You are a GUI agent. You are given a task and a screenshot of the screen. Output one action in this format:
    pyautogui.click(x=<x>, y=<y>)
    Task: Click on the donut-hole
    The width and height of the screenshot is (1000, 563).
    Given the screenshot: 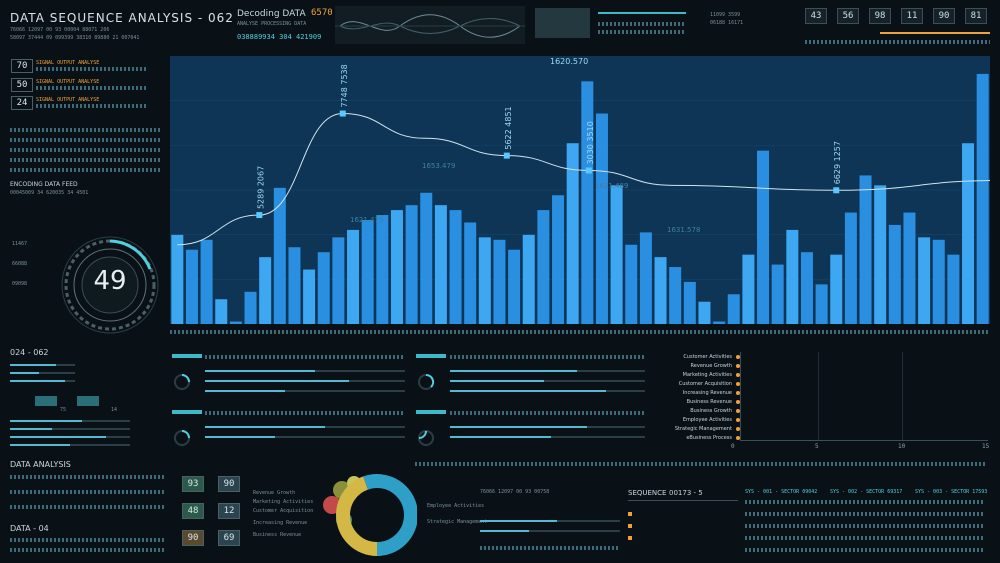 What is the action you would take?
    pyautogui.click(x=377, y=515)
    